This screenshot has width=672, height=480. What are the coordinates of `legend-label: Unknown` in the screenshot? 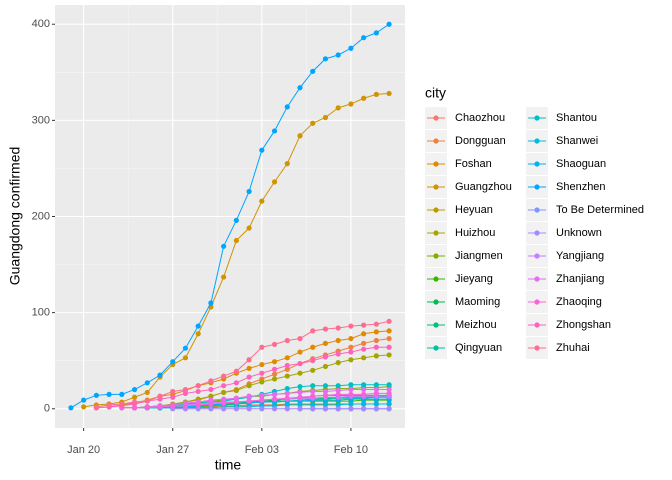 It's located at (579, 233).